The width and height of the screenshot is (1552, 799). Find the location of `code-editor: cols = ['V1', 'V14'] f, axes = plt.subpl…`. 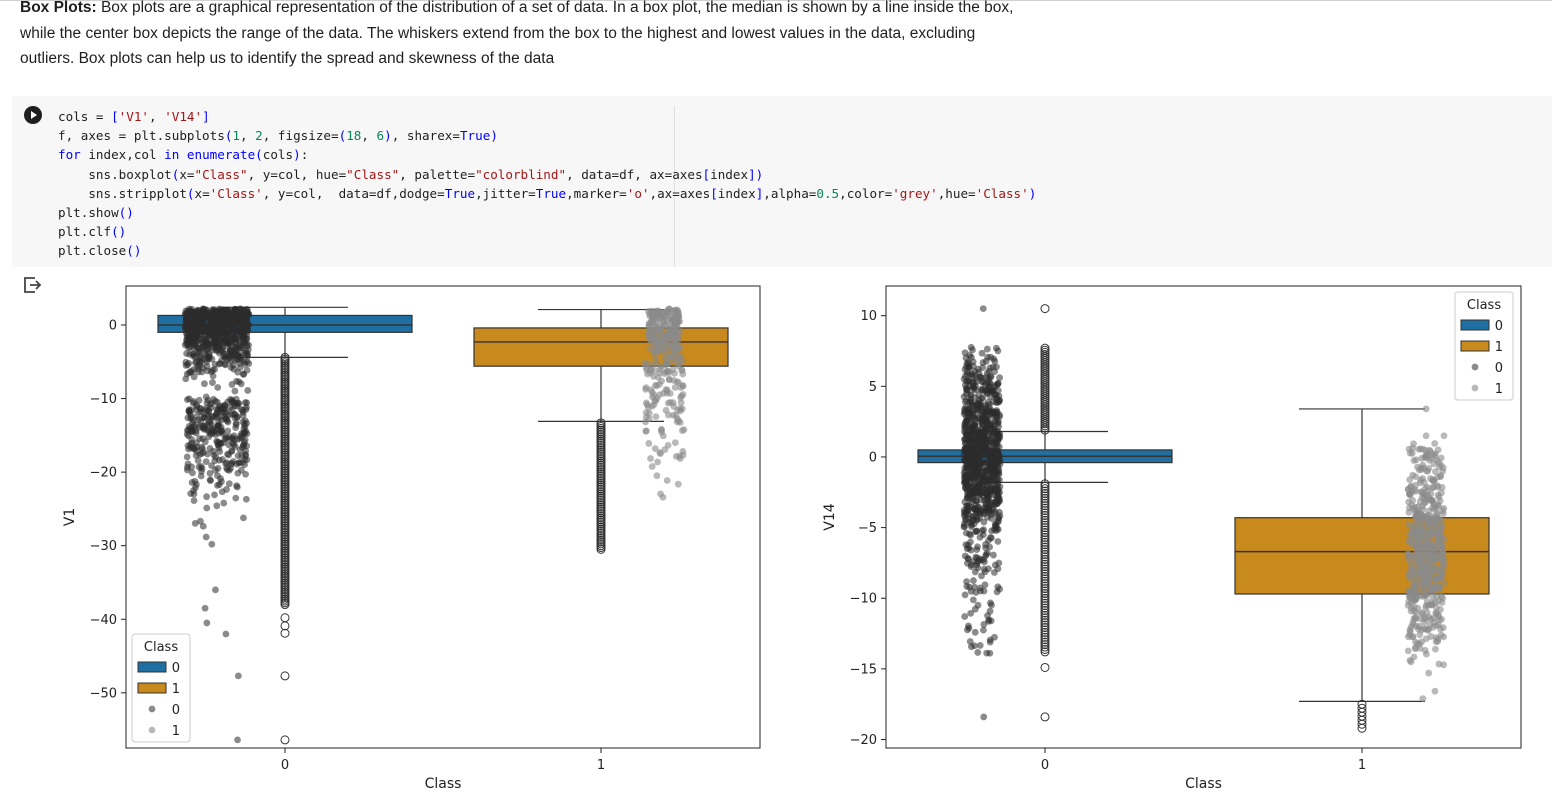

code-editor: cols = ['V1', 'V14'] f, axes = plt.subpl… is located at coordinates (547, 184).